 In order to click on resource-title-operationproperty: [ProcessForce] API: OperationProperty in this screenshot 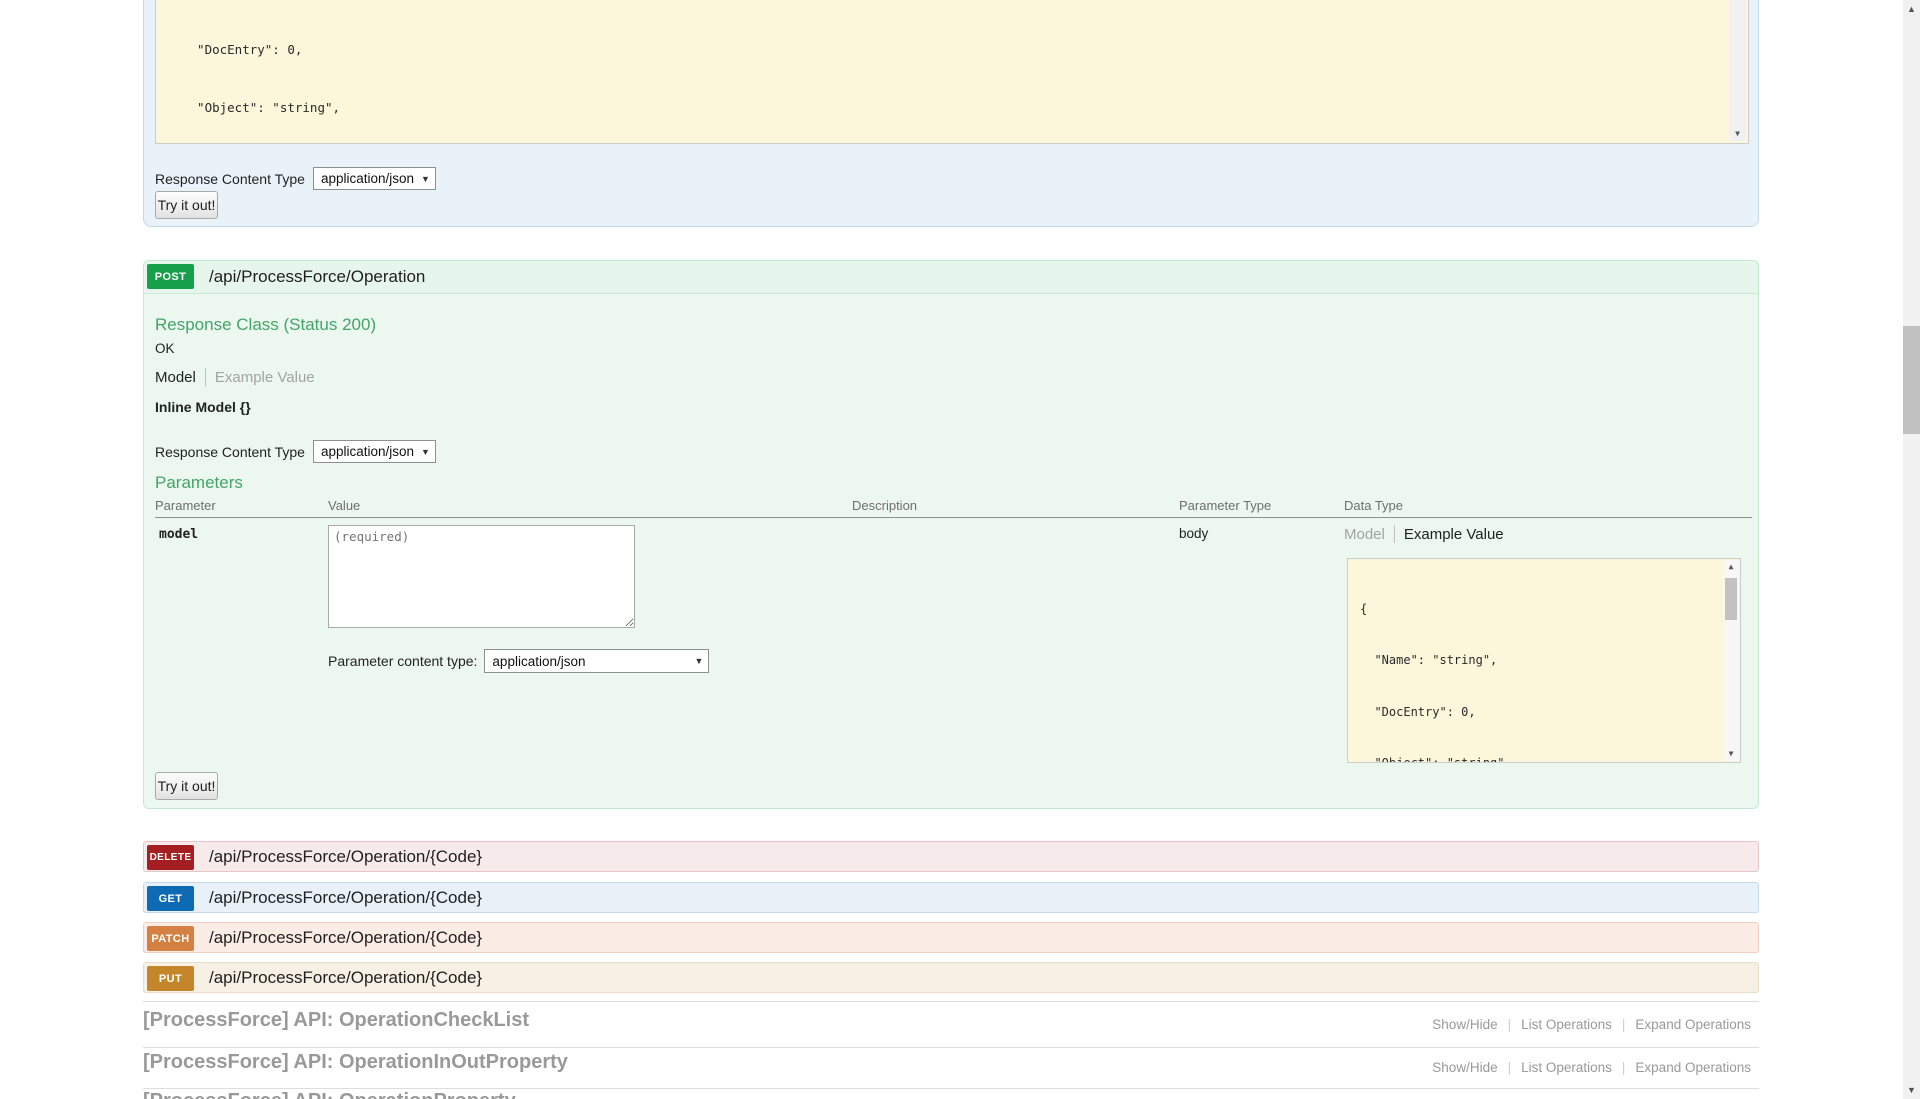, I will do `click(329, 1094)`.